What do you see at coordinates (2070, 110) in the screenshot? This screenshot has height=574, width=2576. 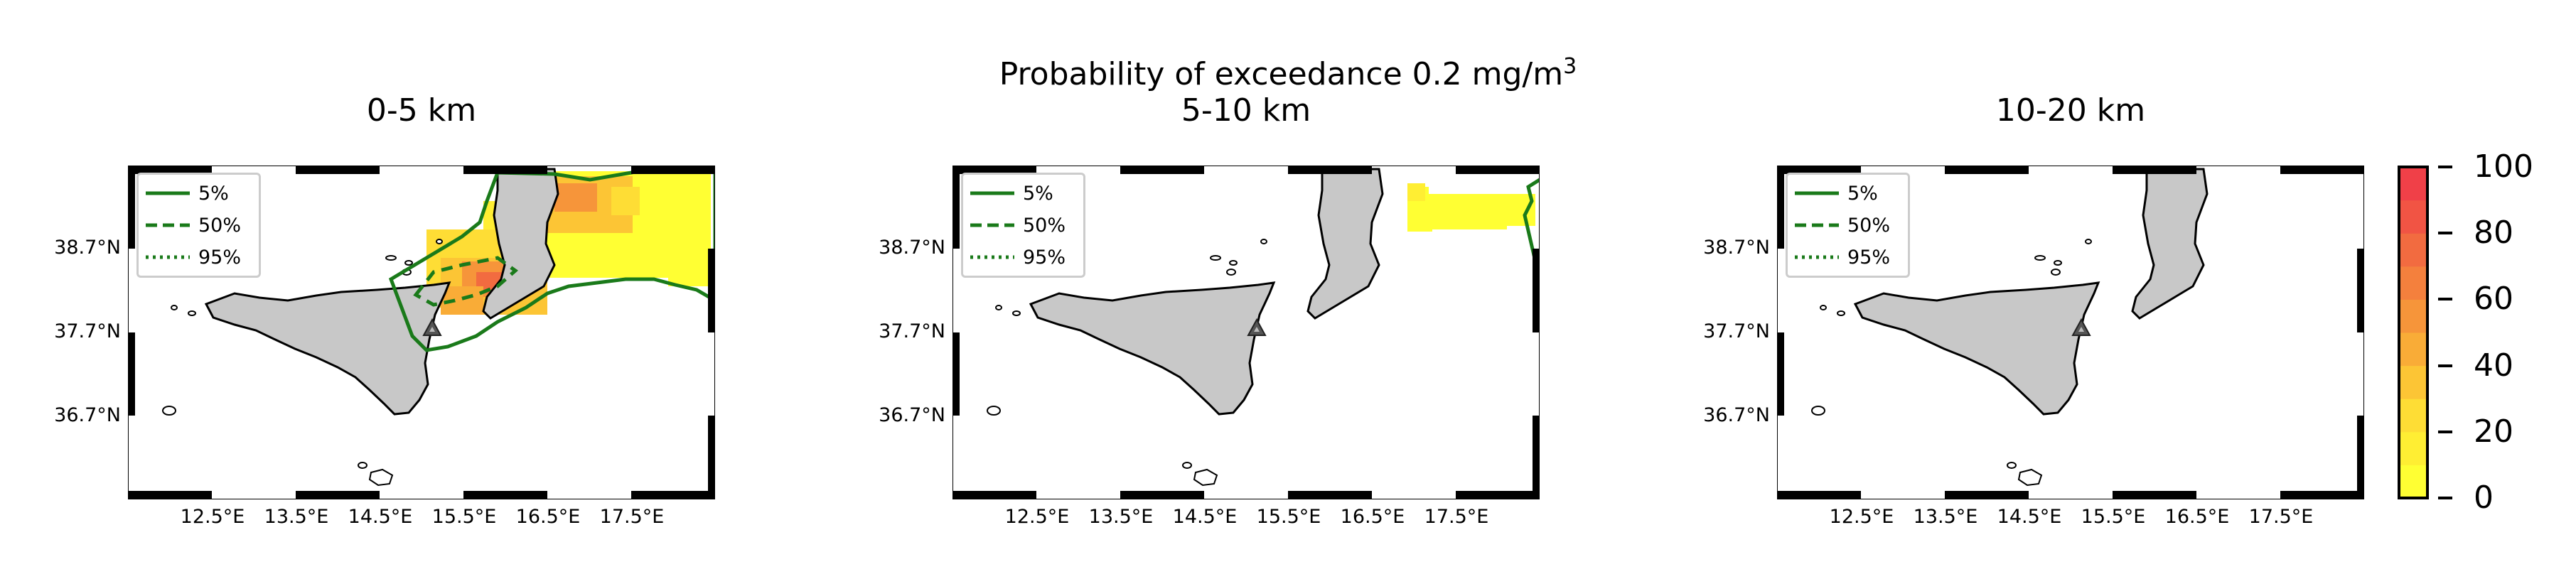 I see `panel-title-10-20km: 10-20 km` at bounding box center [2070, 110].